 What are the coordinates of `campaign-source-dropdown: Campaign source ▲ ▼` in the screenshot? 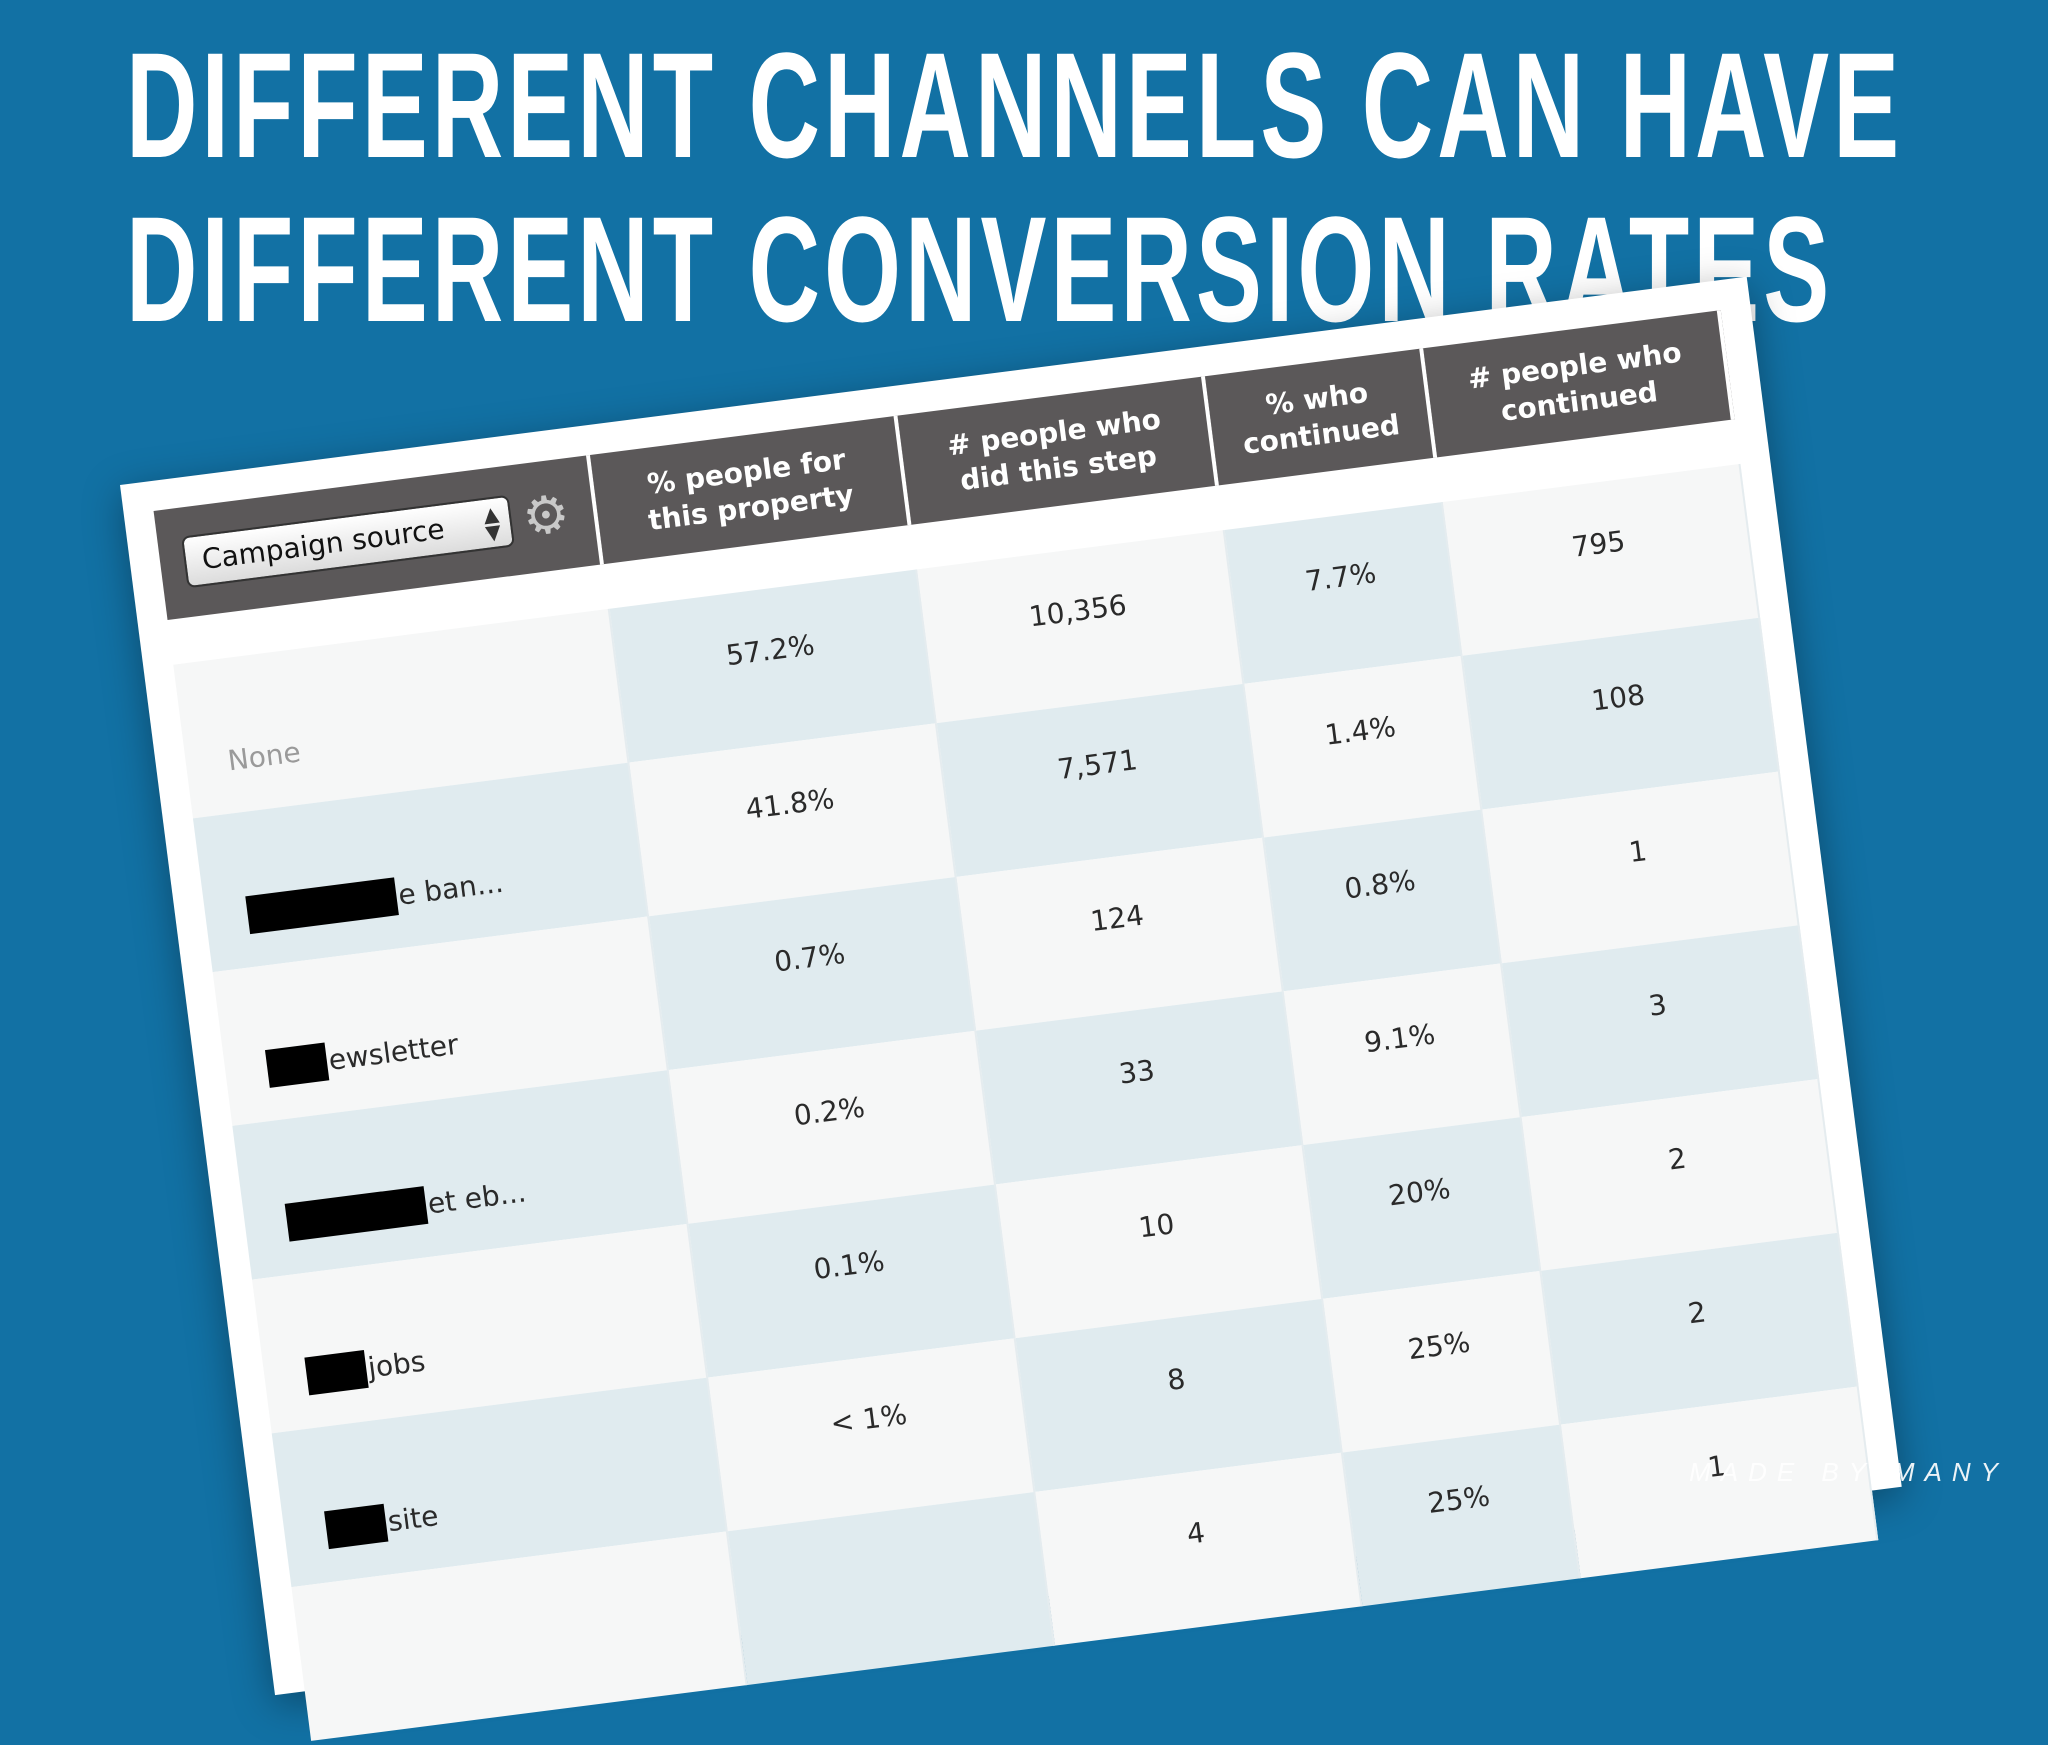 It's located at (348, 541).